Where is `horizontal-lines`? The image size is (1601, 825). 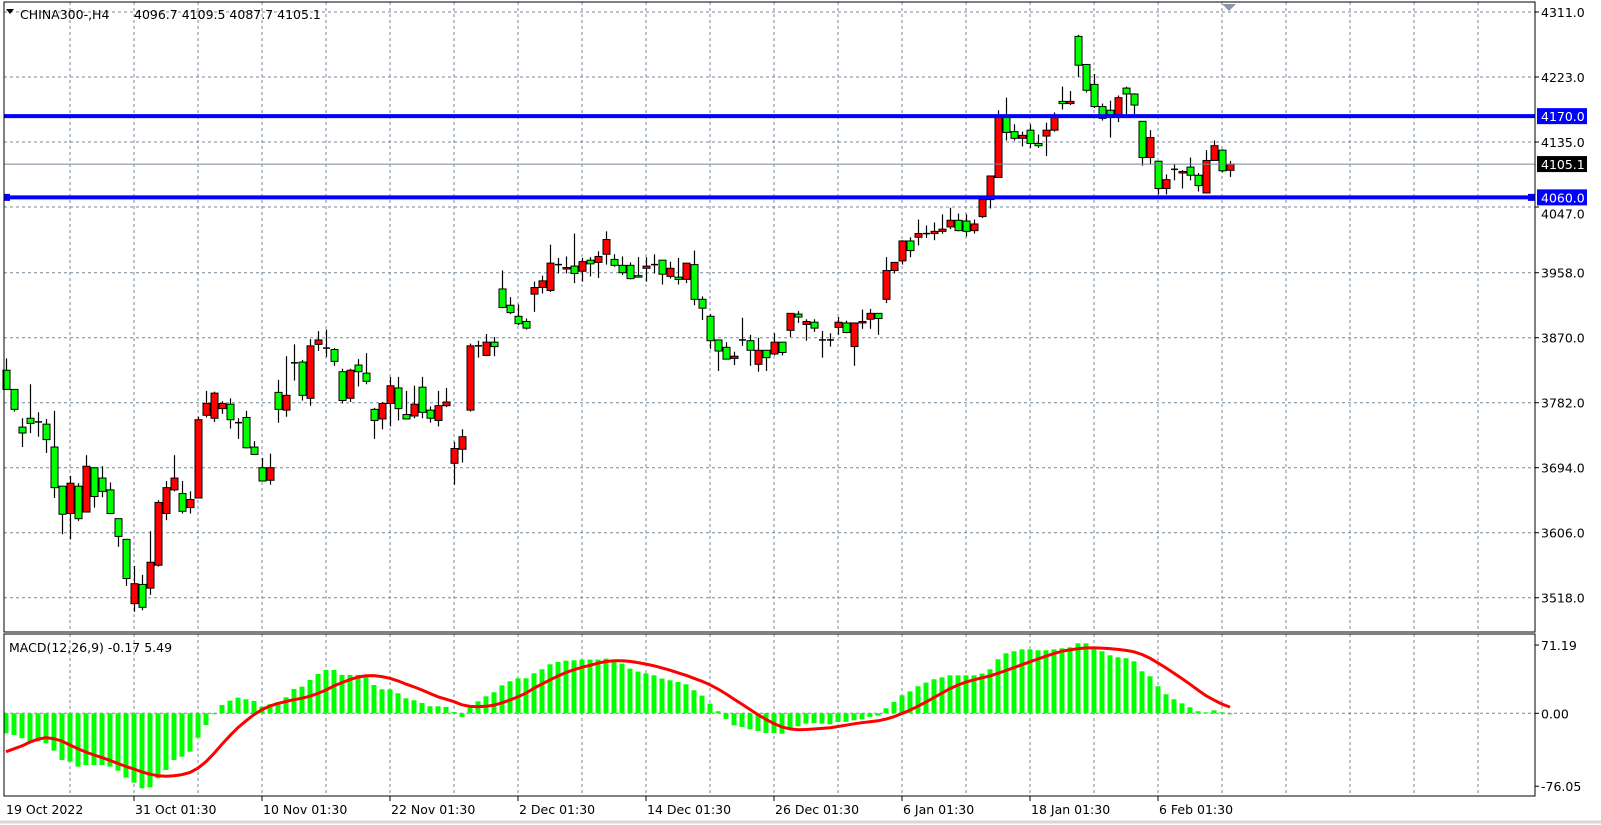
horizontal-lines is located at coordinates (769, 157).